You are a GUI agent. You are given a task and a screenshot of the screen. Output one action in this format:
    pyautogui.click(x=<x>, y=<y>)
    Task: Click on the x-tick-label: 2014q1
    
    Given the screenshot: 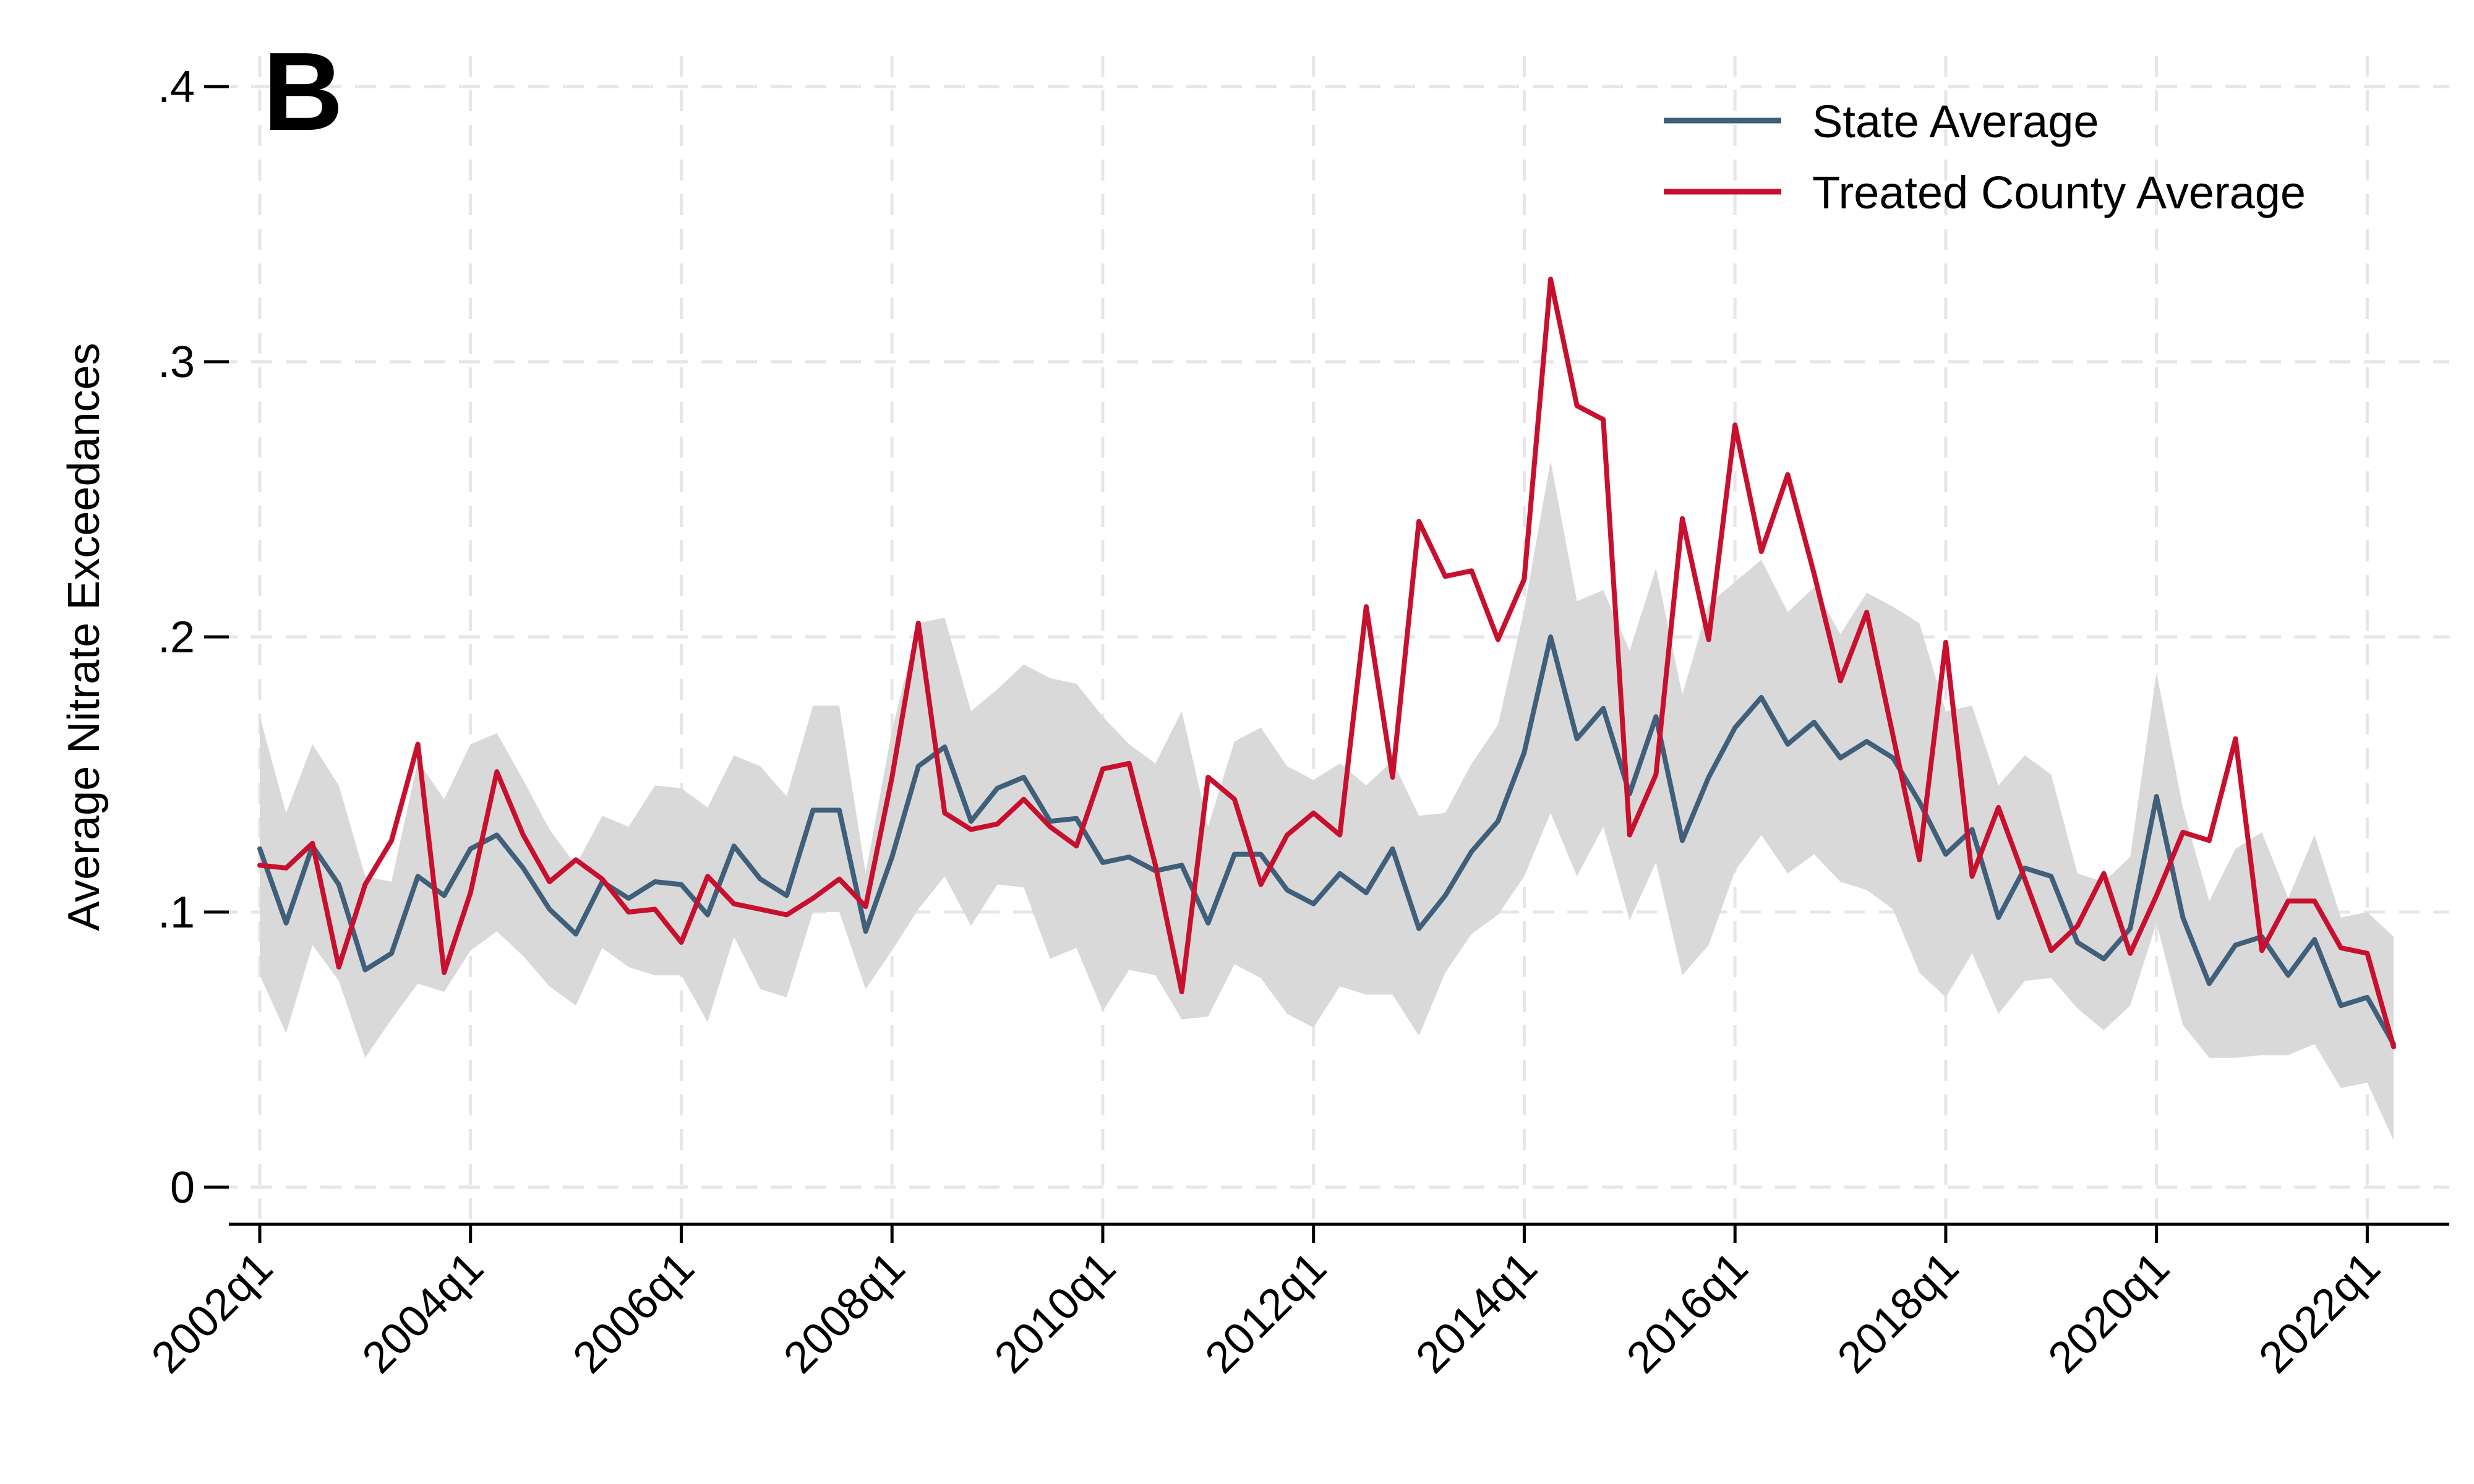 What is the action you would take?
    pyautogui.click(x=1476, y=1313)
    